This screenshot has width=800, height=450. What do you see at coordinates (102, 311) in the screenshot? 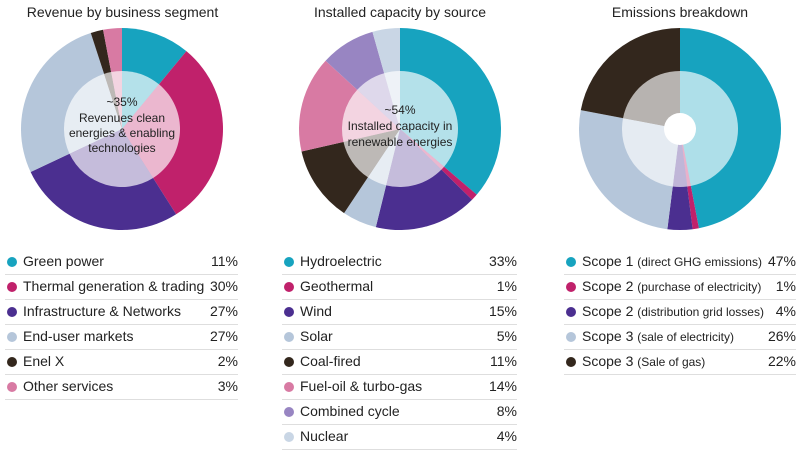
I see `legend-label: Infrastructure & Networks` at bounding box center [102, 311].